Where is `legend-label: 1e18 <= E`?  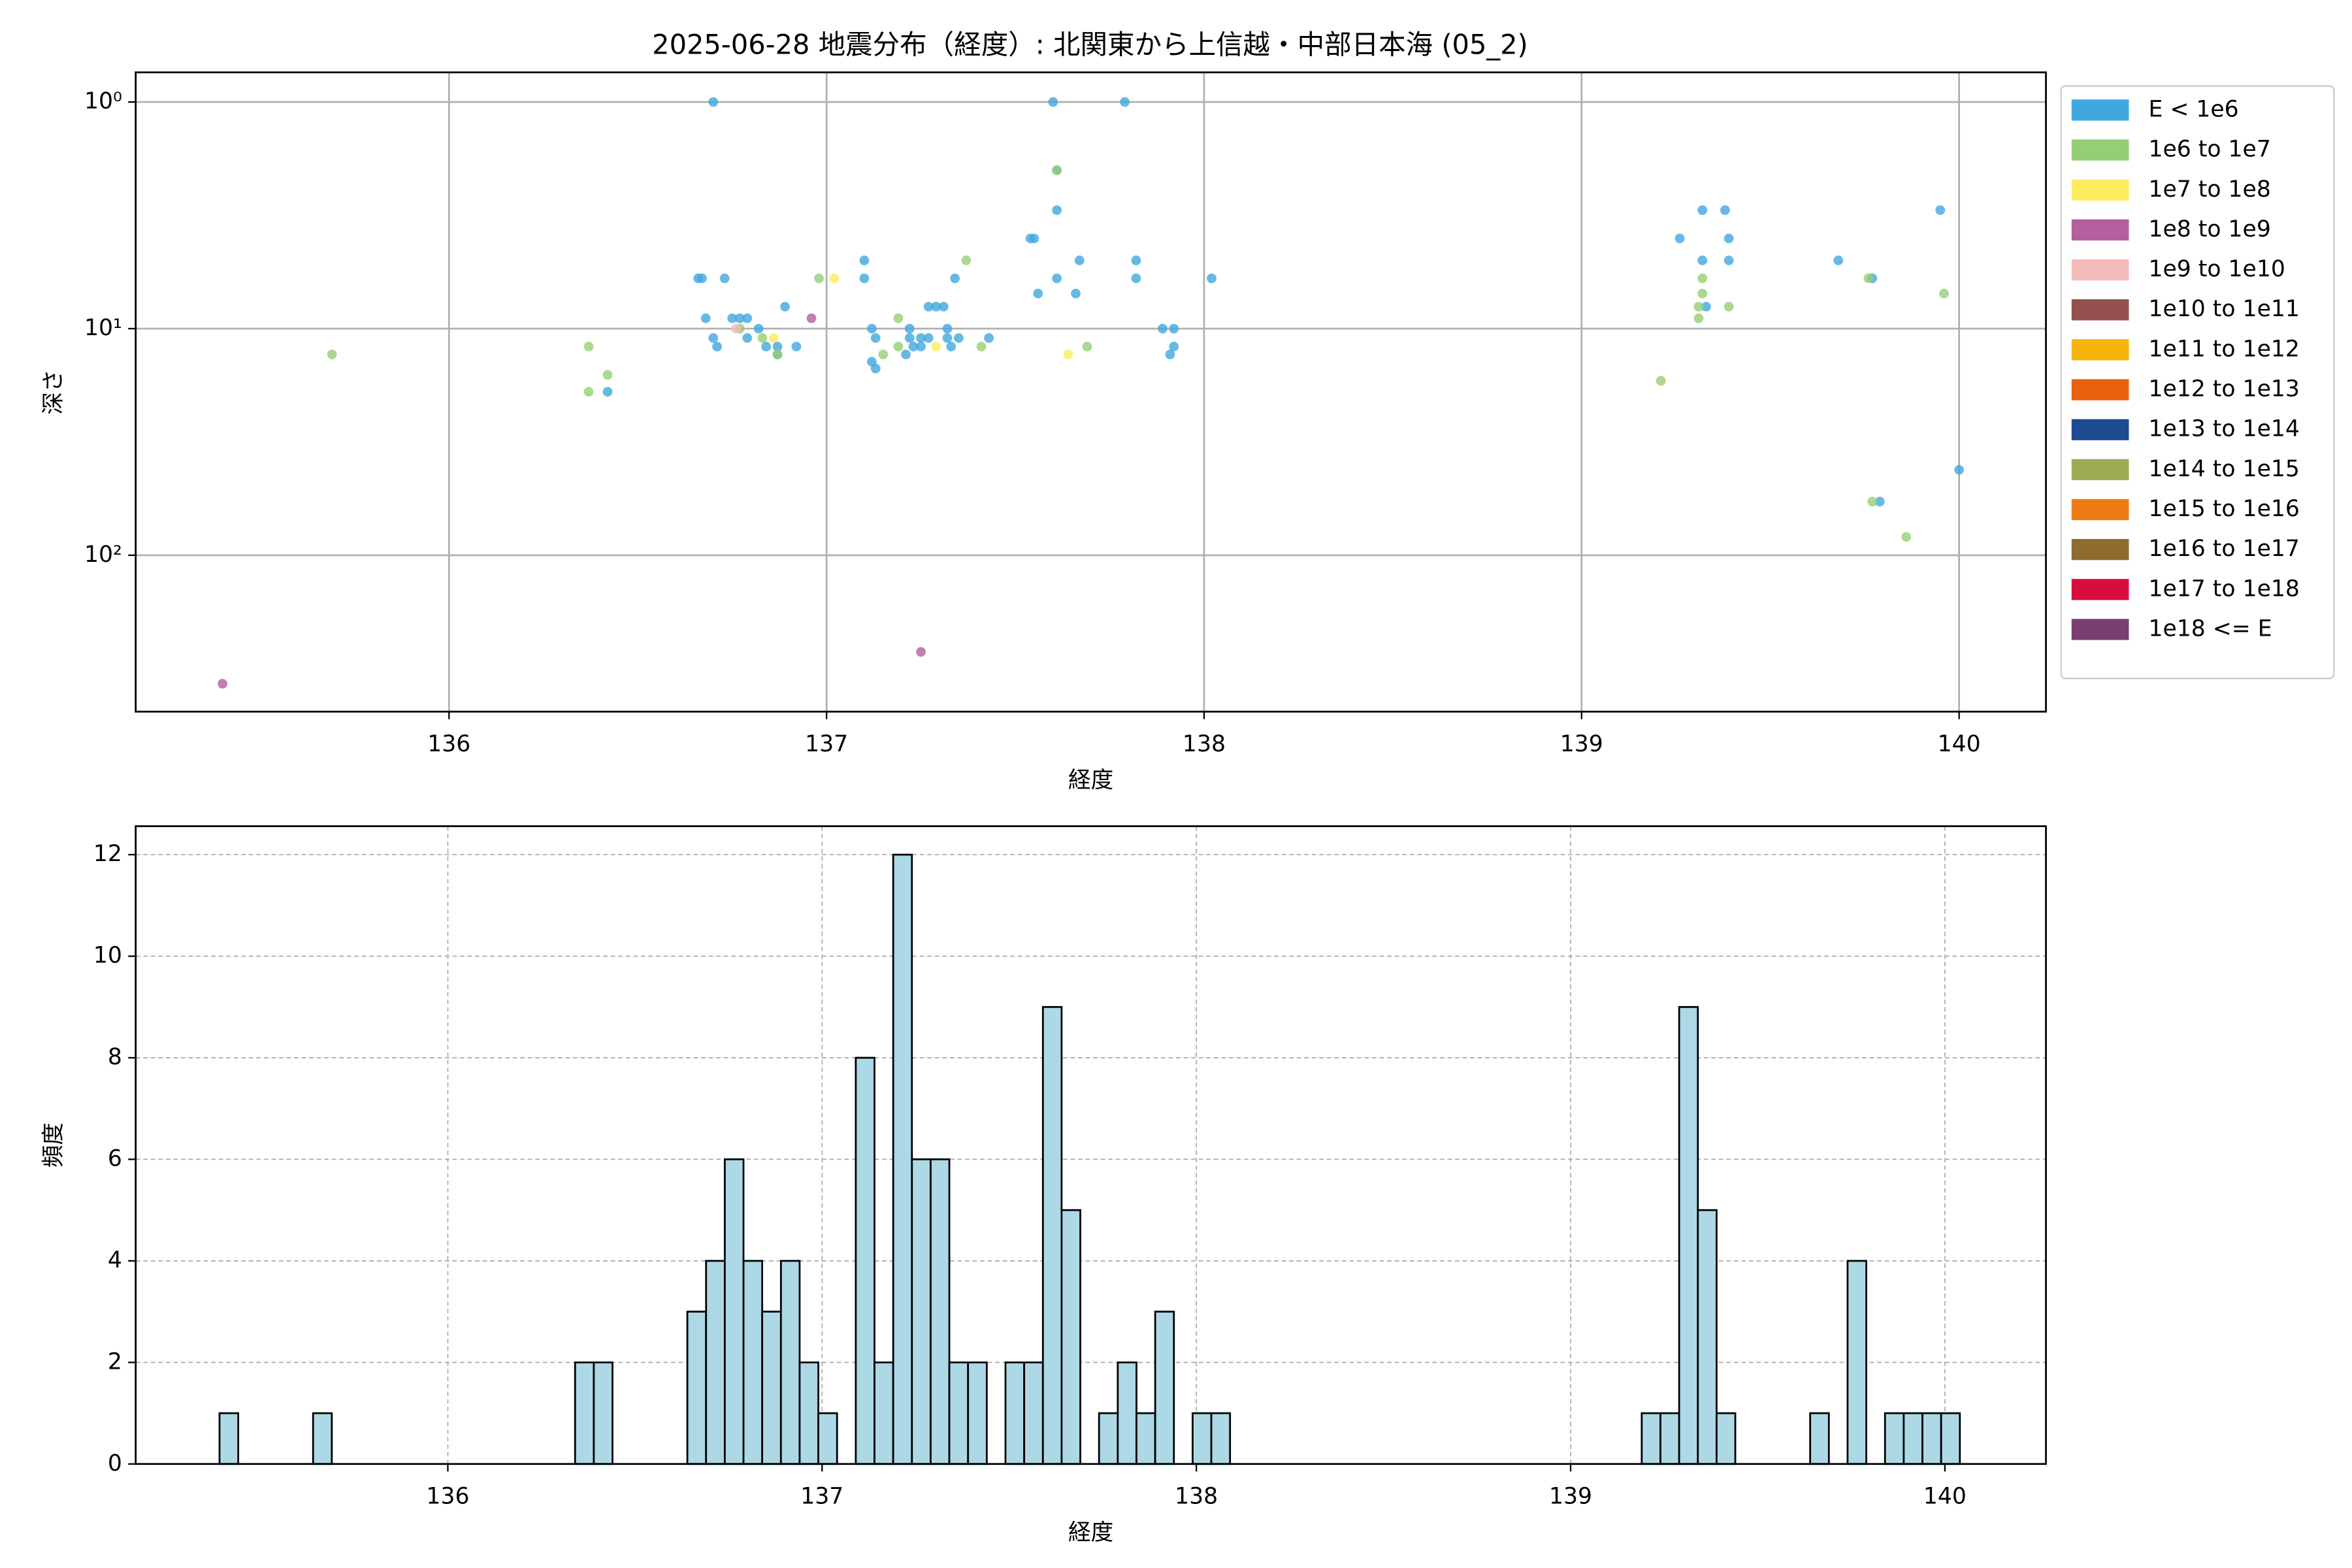 legend-label: 1e18 <= E is located at coordinates (2210, 628).